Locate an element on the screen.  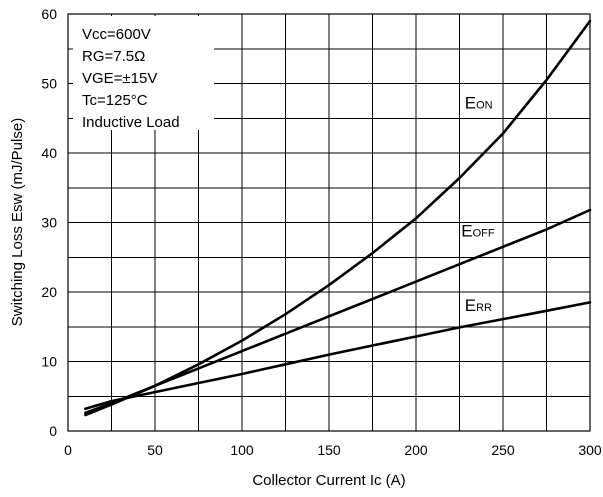
condition-line: RG=7.5Ω is located at coordinates (113, 56).